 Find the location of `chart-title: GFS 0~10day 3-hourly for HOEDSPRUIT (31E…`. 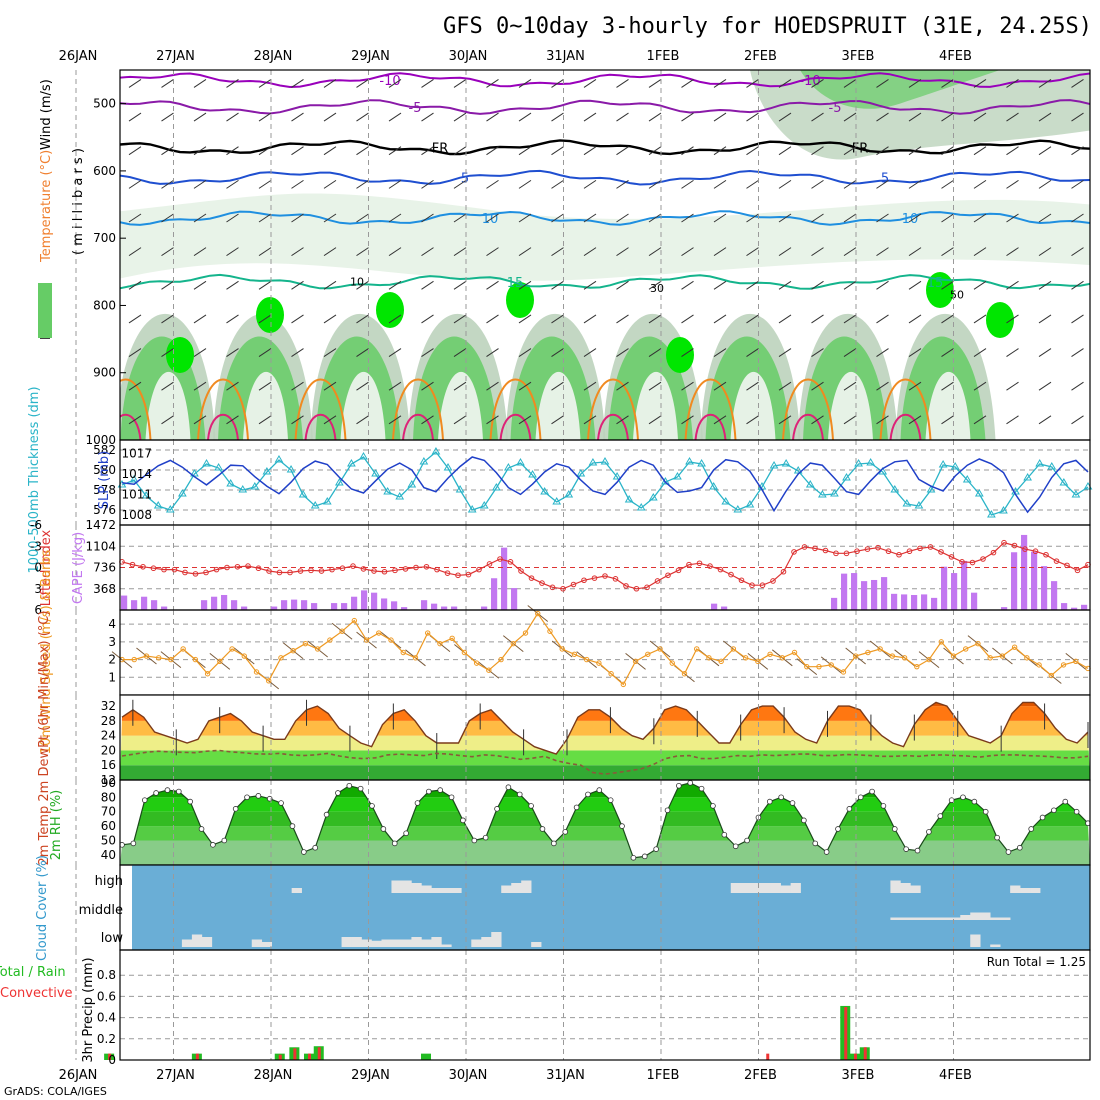

chart-title: GFS 0~10day 3-hourly for HOEDSPRUIT (31E… is located at coordinates (767, 26).